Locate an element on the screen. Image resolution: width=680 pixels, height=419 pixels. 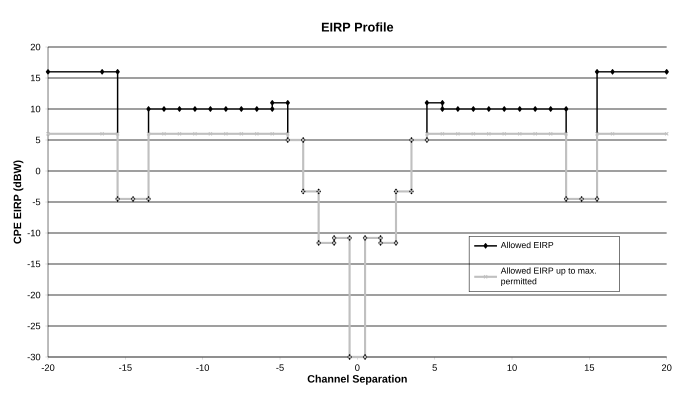
x-axis-title: Channel Separation is located at coordinates (357, 379).